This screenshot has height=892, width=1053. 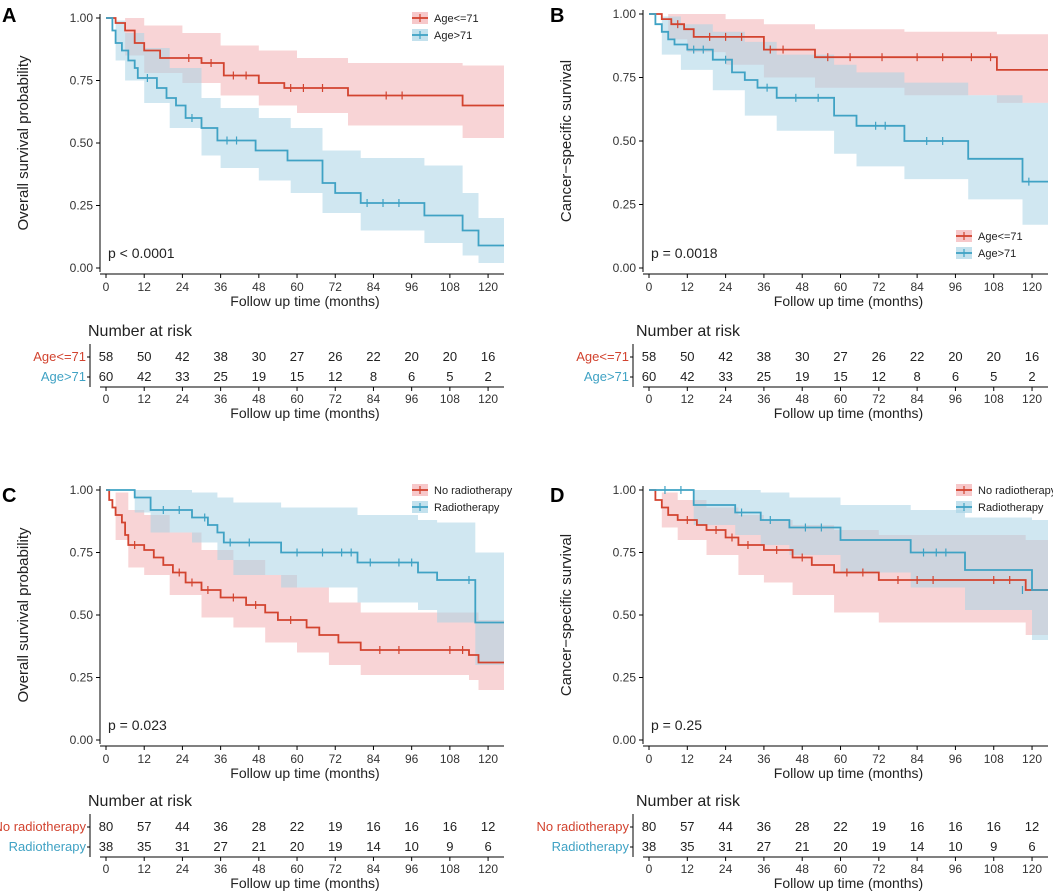 I want to click on legend-label: No radiotherapy, so click(x=473, y=491).